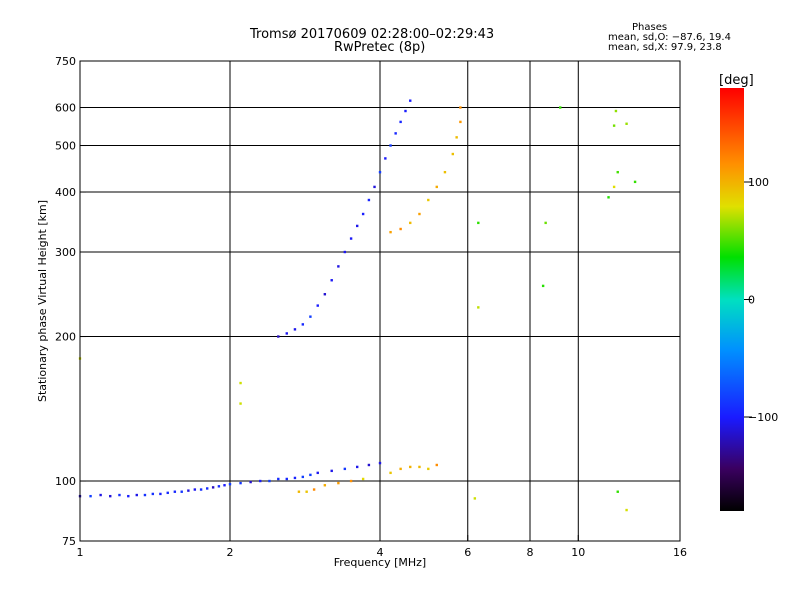  What do you see at coordinates (650, 27) in the screenshot?
I see `phases-stats-title: Phases` at bounding box center [650, 27].